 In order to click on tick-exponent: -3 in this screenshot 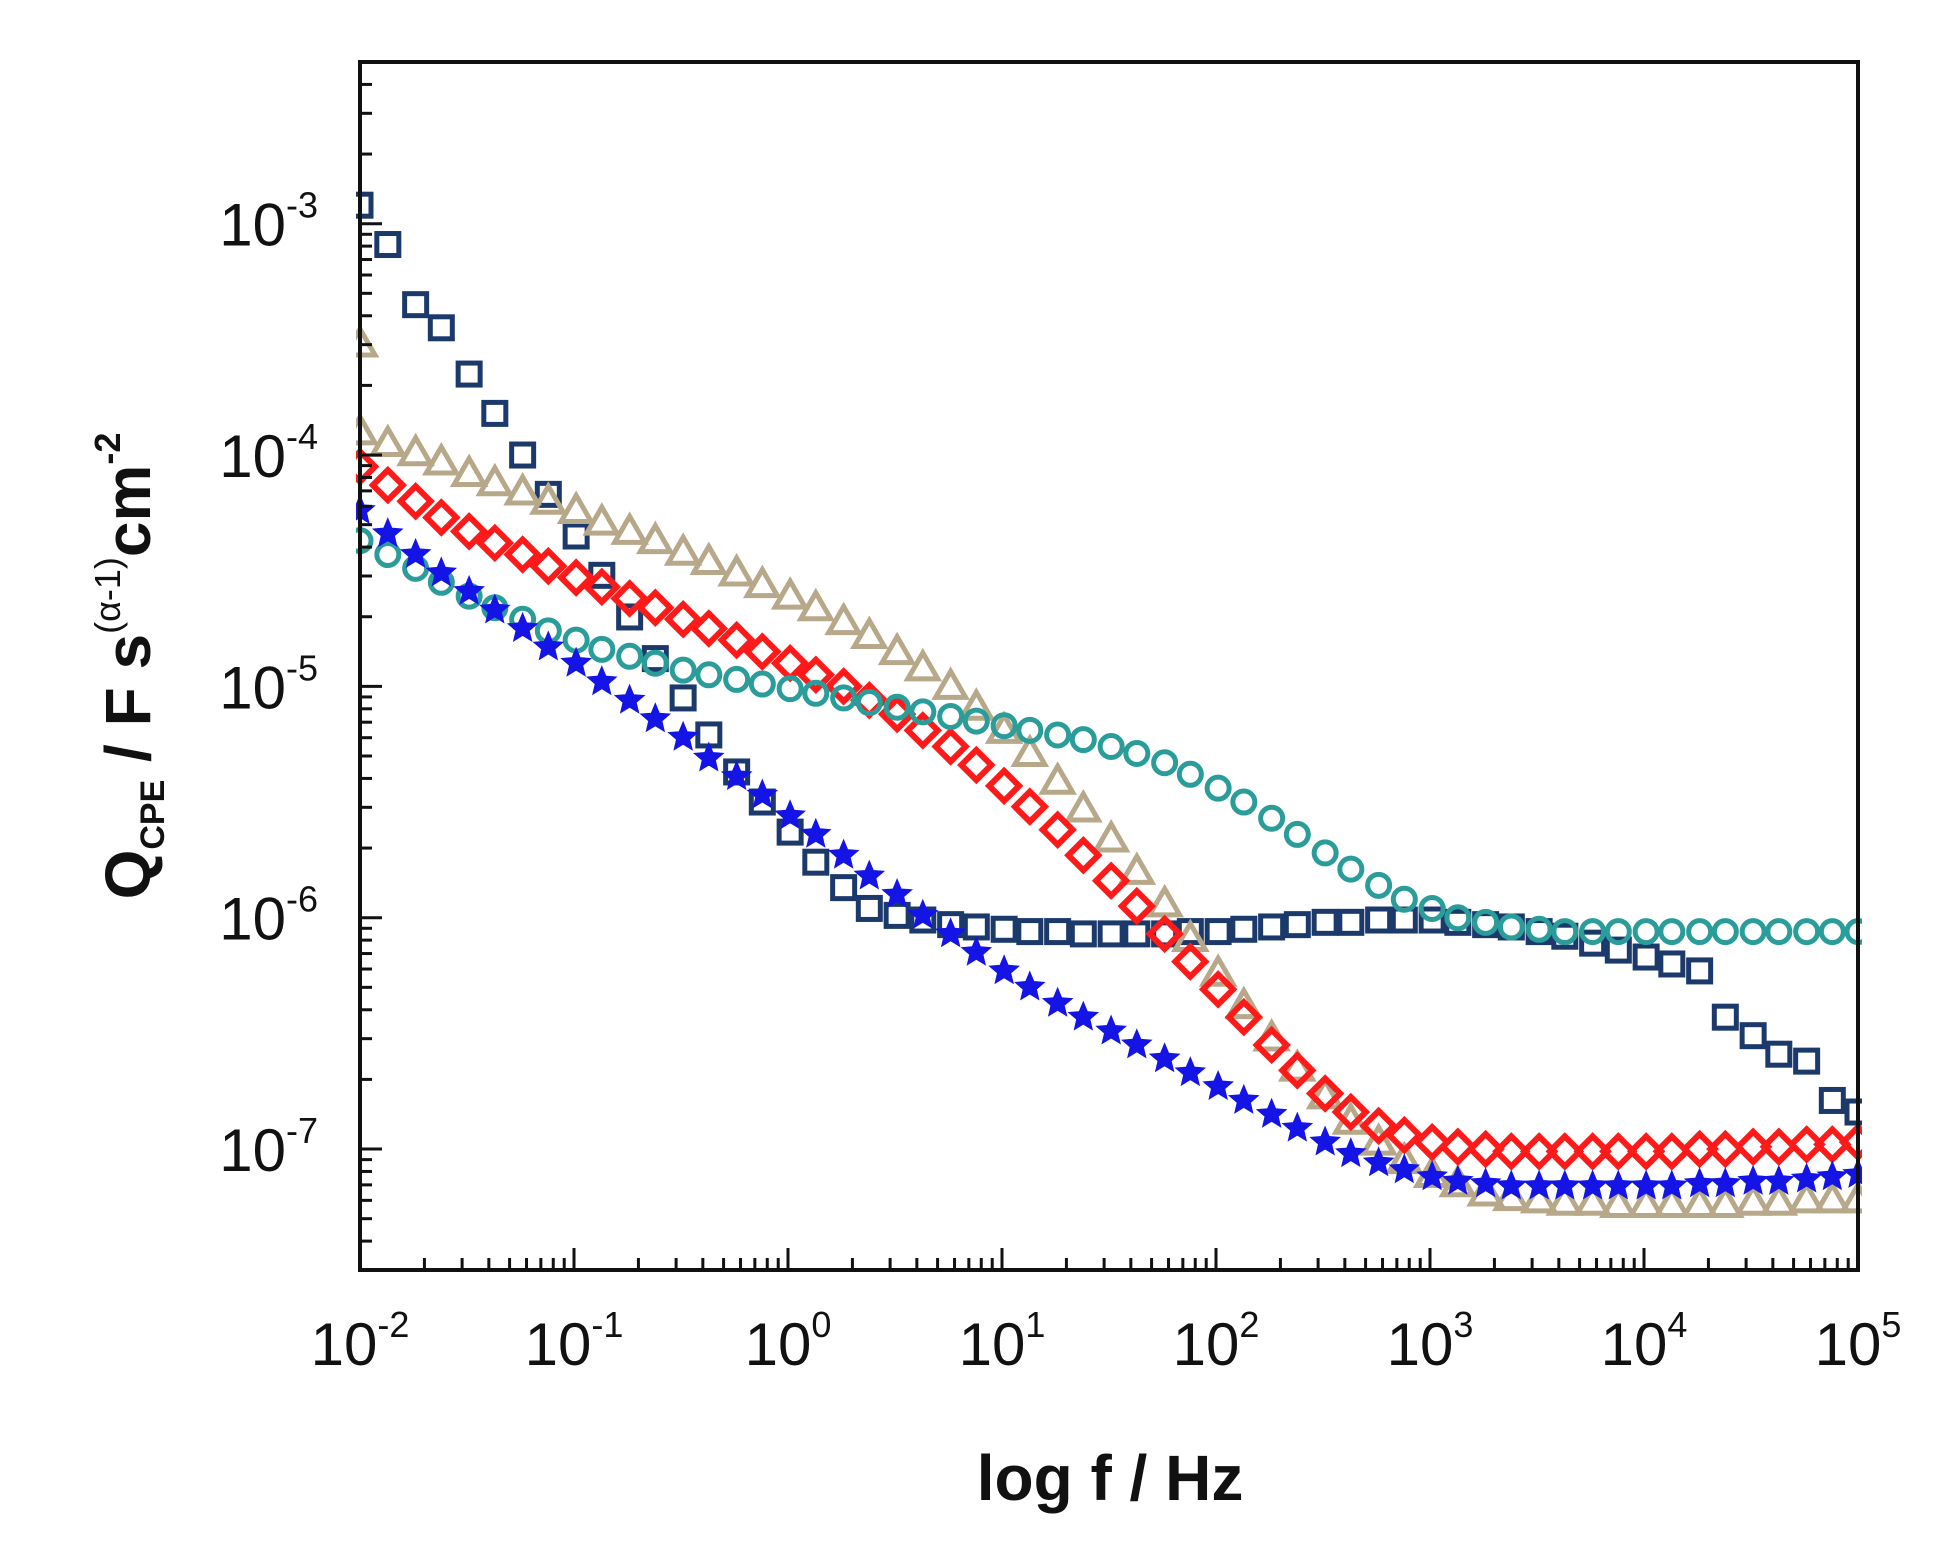, I will do `click(302, 205)`.